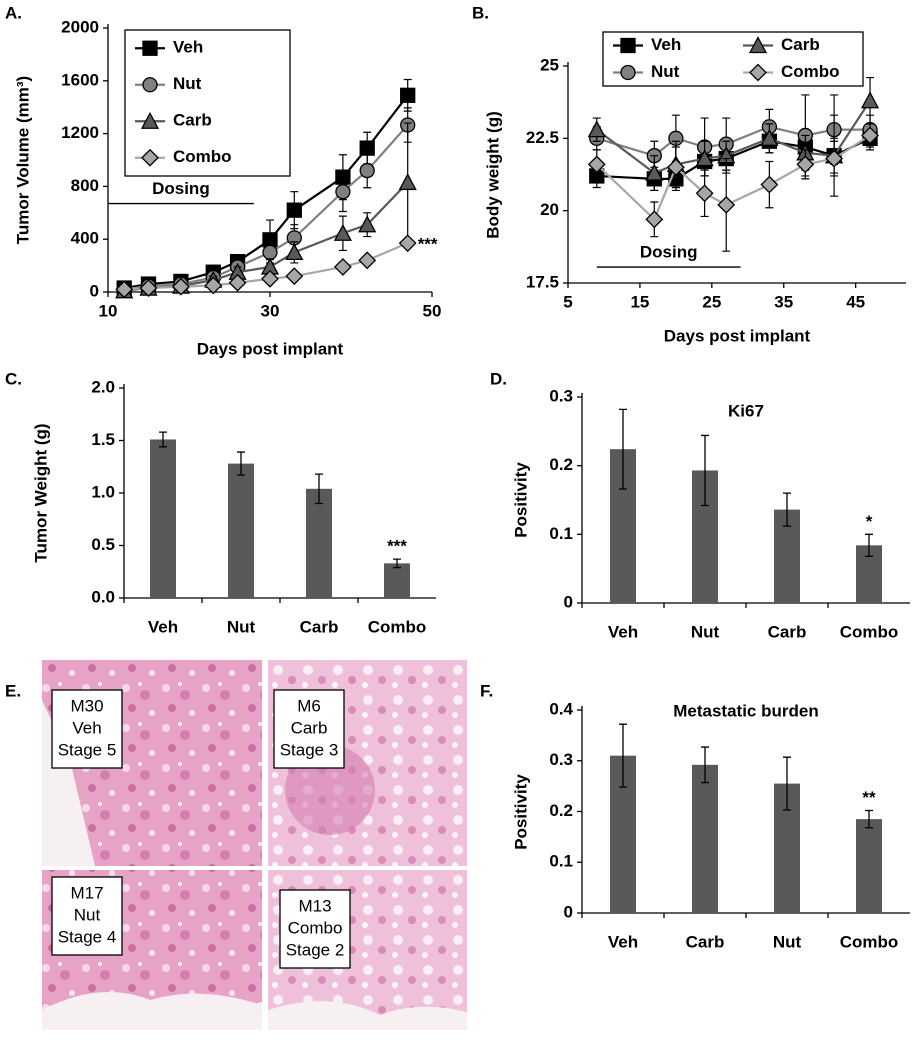 Image resolution: width=917 pixels, height=1050 pixels. I want to click on legend-box, so click(733, 59).